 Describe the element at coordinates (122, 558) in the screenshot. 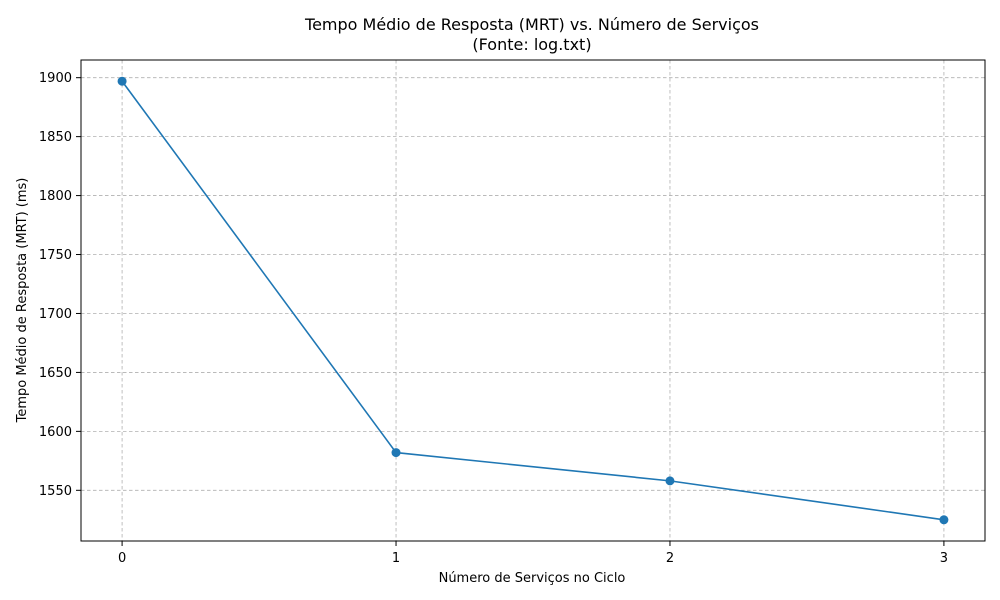

I see `x-tick-label: 0` at that location.